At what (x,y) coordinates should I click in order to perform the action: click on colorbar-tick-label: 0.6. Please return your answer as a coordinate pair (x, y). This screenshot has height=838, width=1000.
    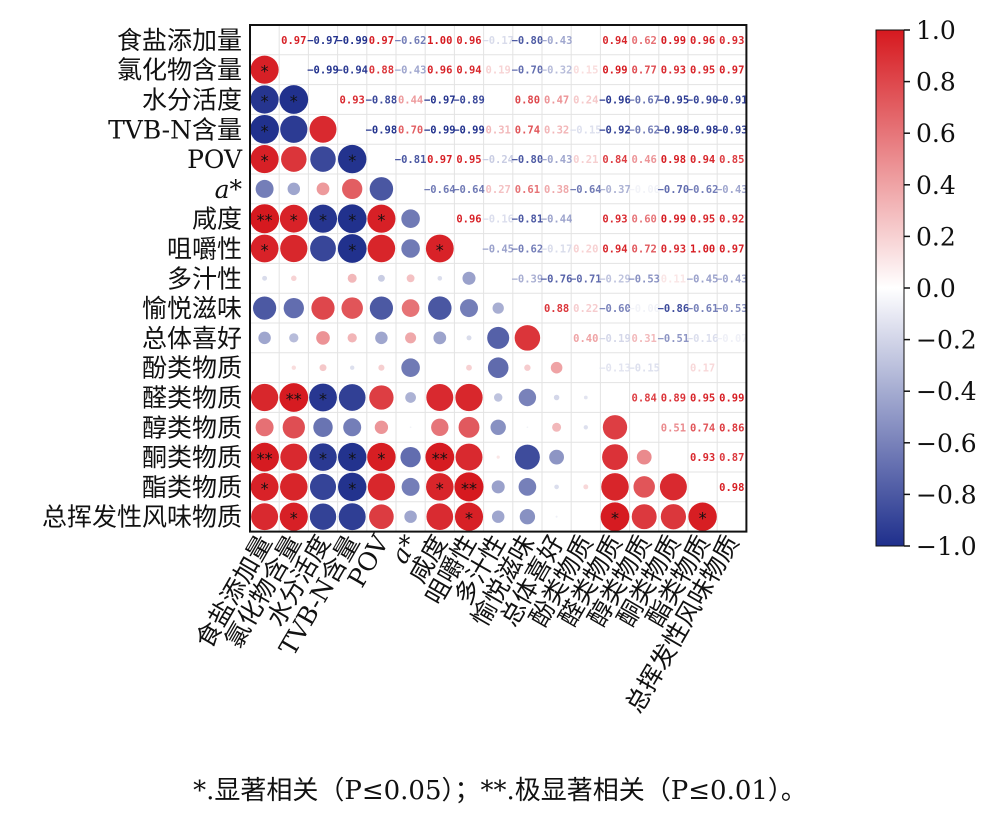
    Looking at the image, I should click on (936, 133).